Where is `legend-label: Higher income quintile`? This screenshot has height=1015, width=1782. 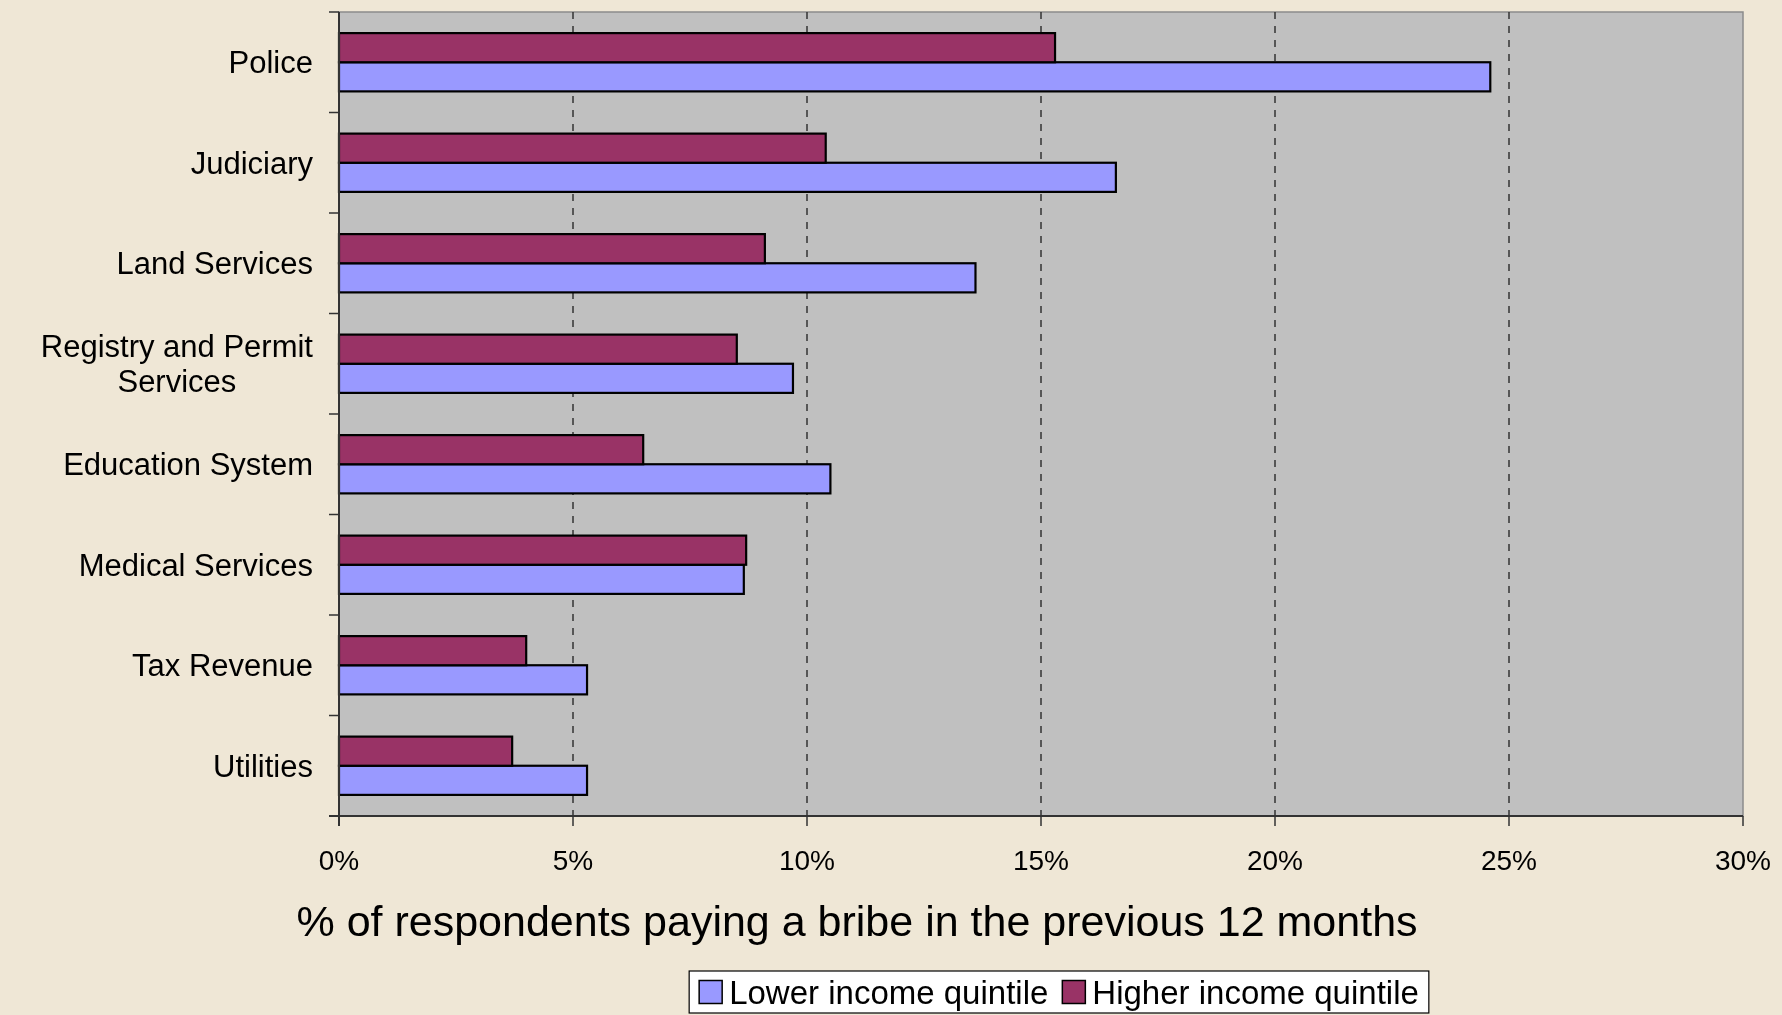
legend-label: Higher income quintile is located at coordinates (1255, 992).